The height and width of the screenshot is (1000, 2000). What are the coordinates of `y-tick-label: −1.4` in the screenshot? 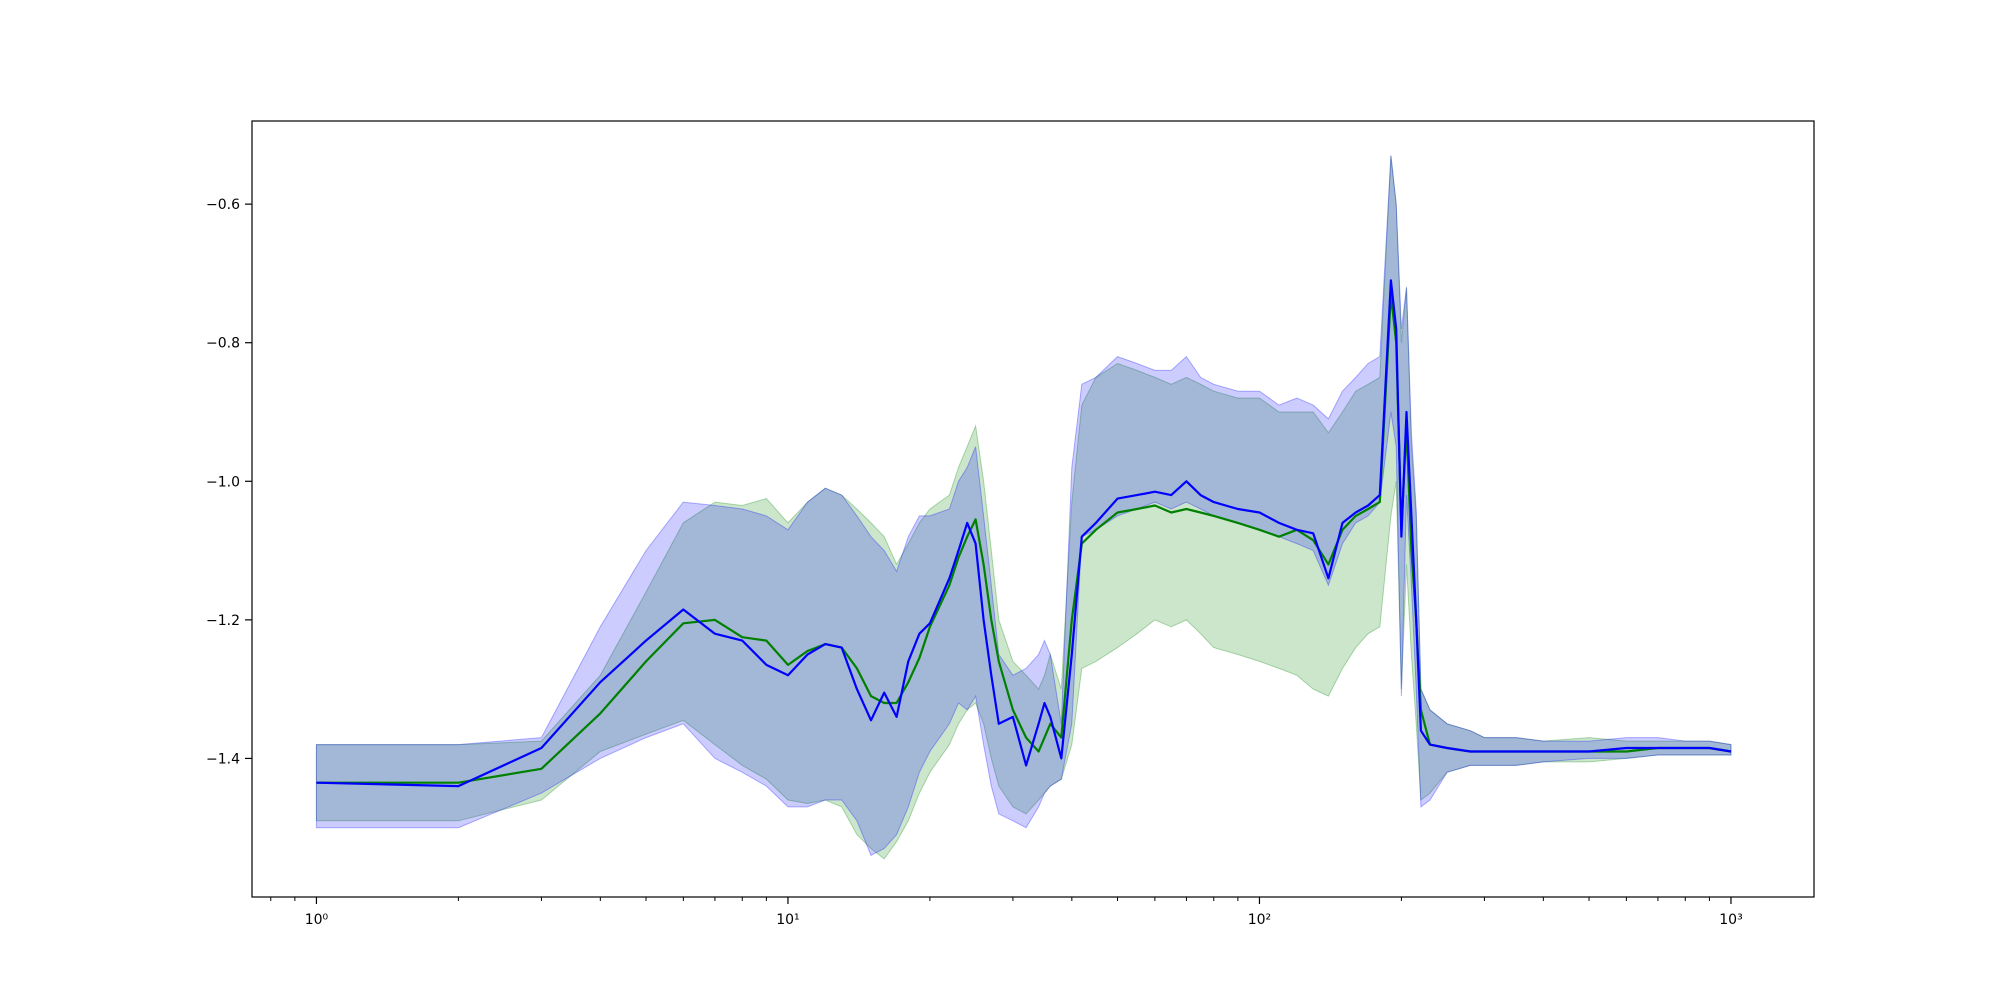 It's located at (223, 759).